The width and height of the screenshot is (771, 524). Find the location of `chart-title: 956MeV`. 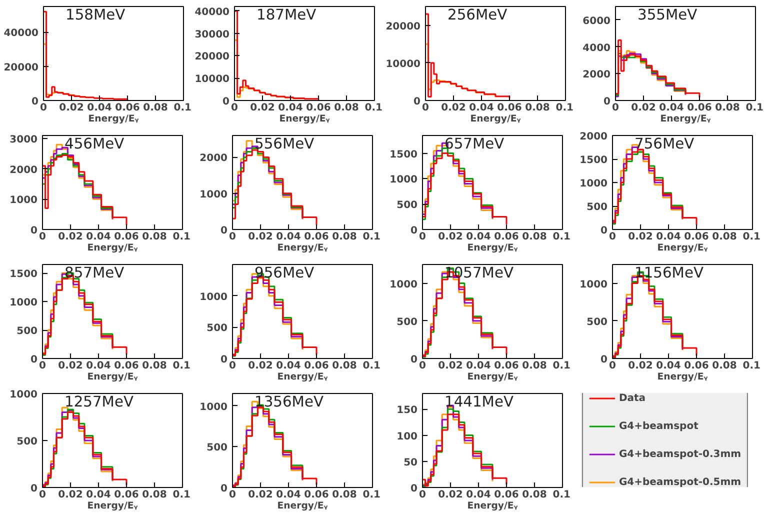

chart-title: 956MeV is located at coordinates (284, 273).